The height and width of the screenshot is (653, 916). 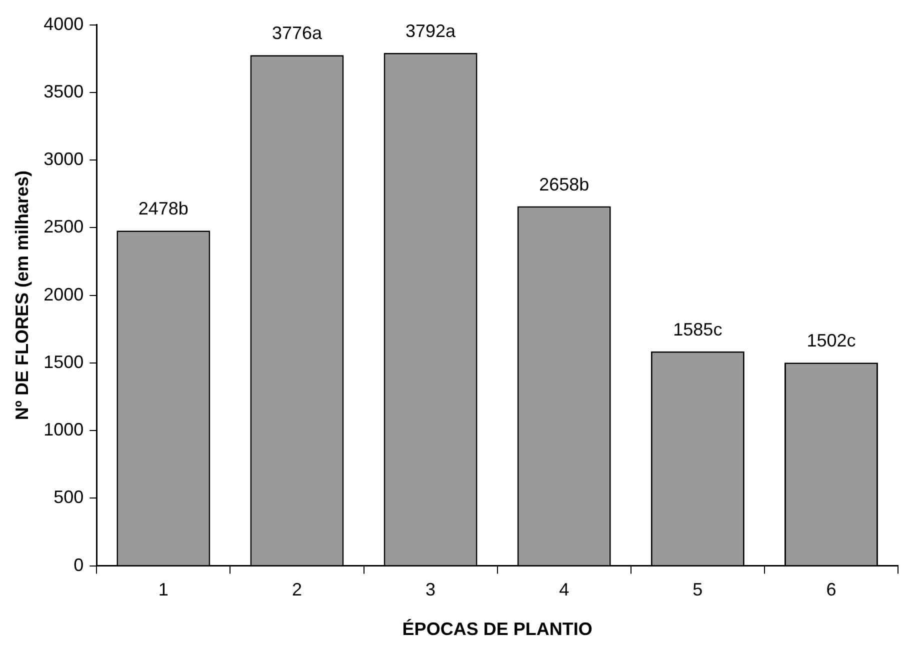 What do you see at coordinates (831, 340) in the screenshot?
I see `data-label: 1502c` at bounding box center [831, 340].